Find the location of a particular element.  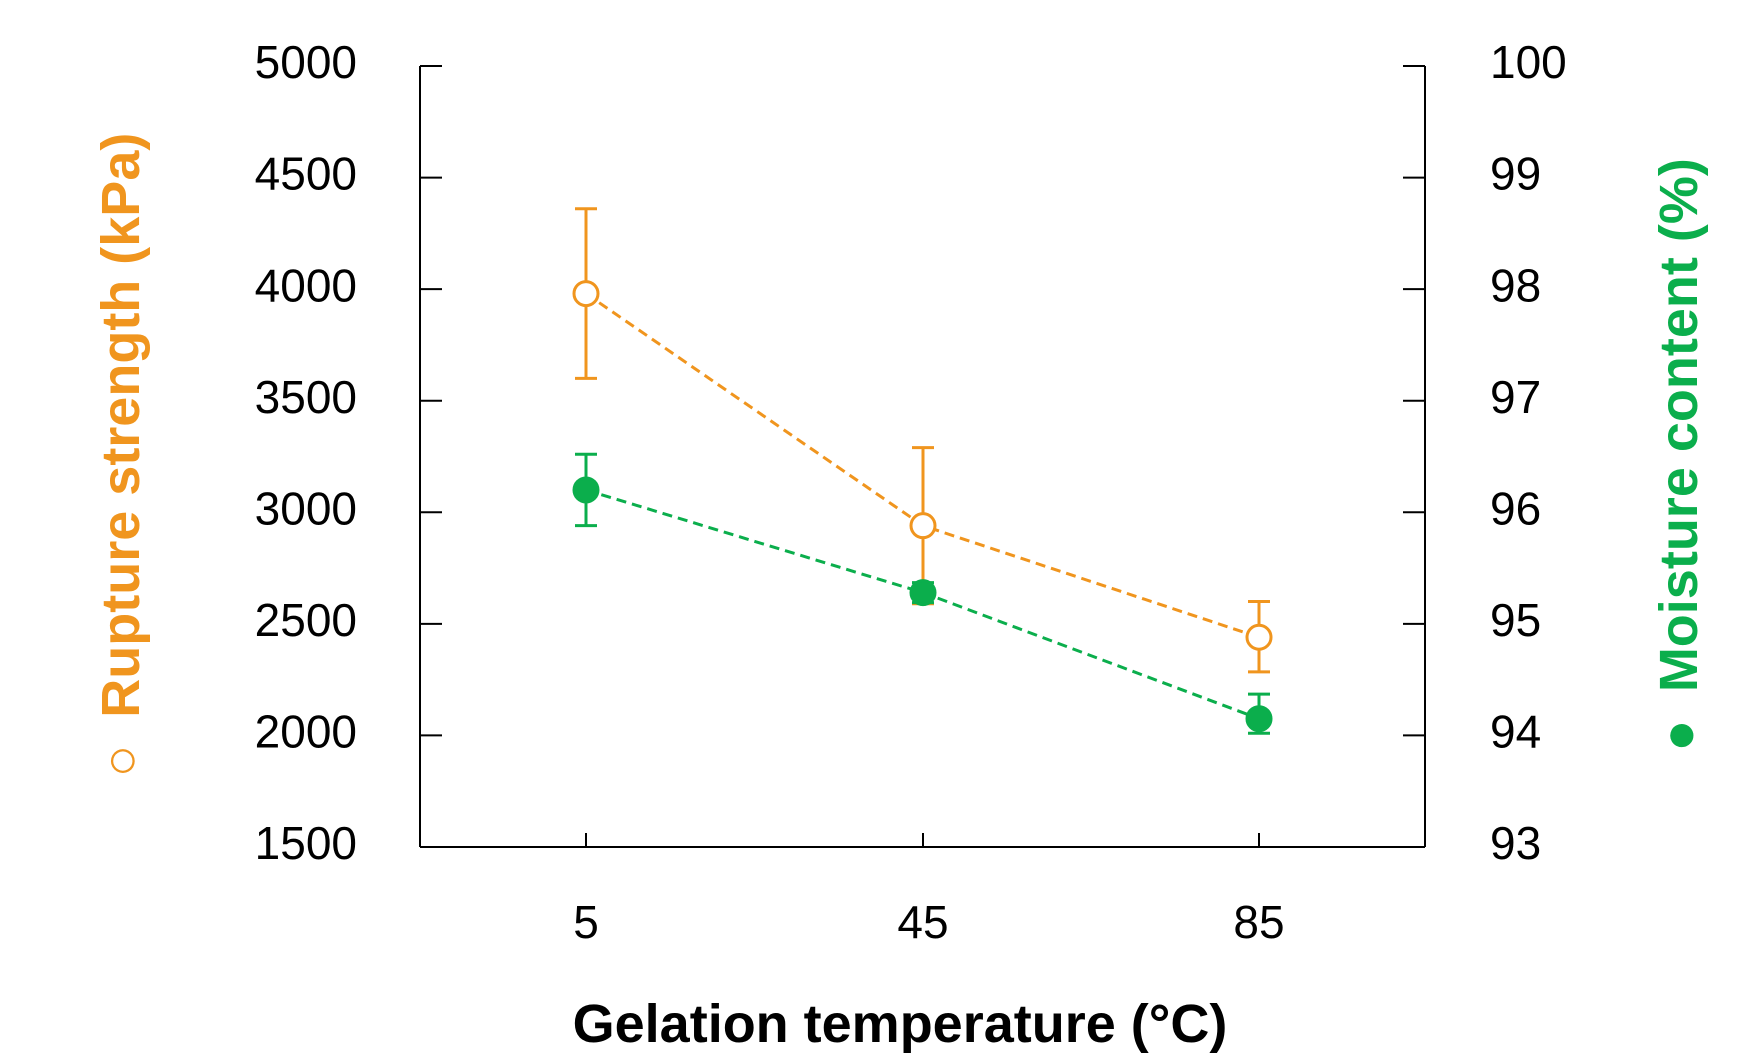

svg-text: ○ Rupture strength (kPa) is located at coordinates (121, 455).